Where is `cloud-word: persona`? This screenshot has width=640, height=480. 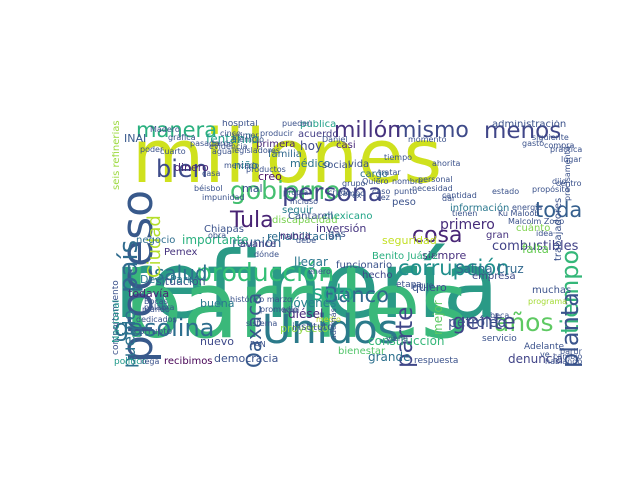
cloud-word: persona is located at coordinates (333, 192).